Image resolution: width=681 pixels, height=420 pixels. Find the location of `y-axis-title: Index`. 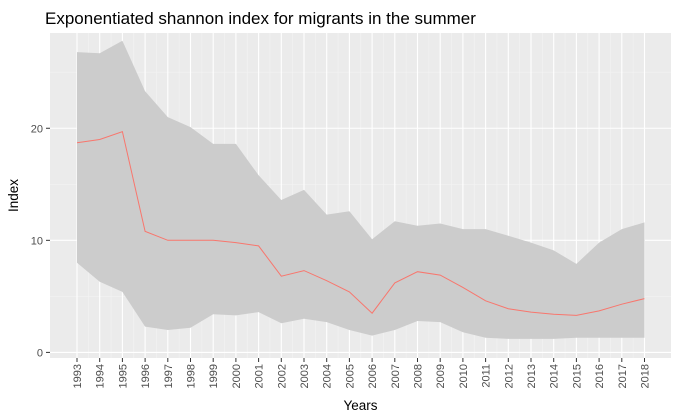

y-axis-title: Index is located at coordinates (13, 195).